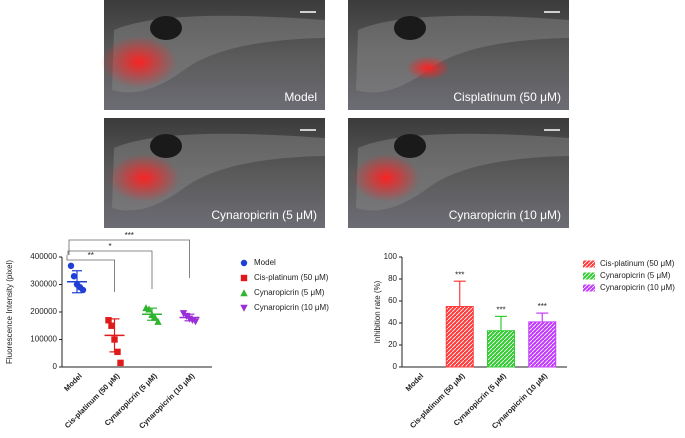  I want to click on image-panel: Cynaropicrin (10 μM), so click(458, 173).